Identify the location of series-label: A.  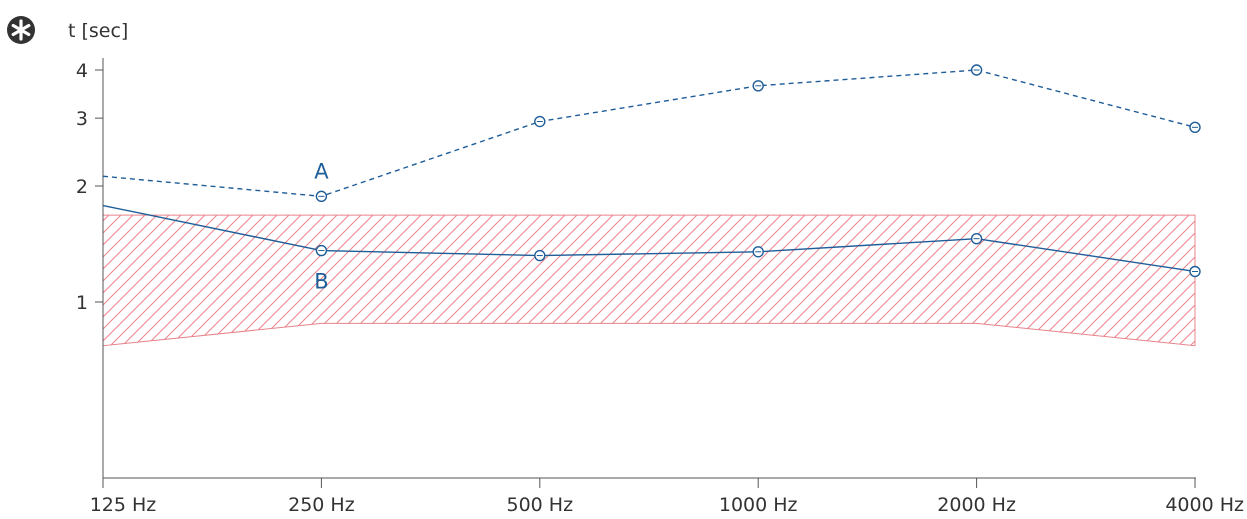
(321, 171).